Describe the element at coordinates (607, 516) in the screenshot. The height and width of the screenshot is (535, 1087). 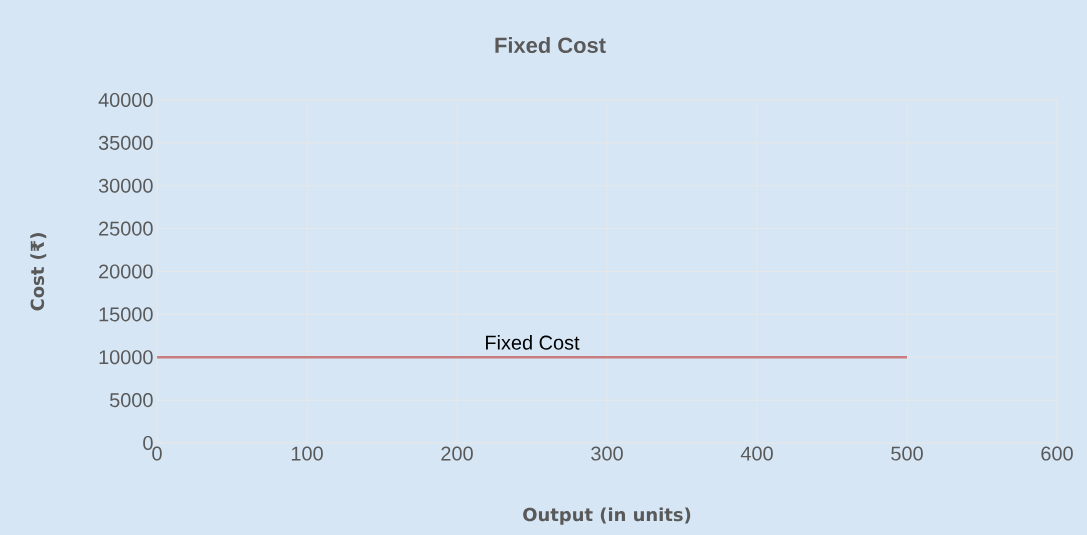
I see `x-axis-title: Output (in units)` at that location.